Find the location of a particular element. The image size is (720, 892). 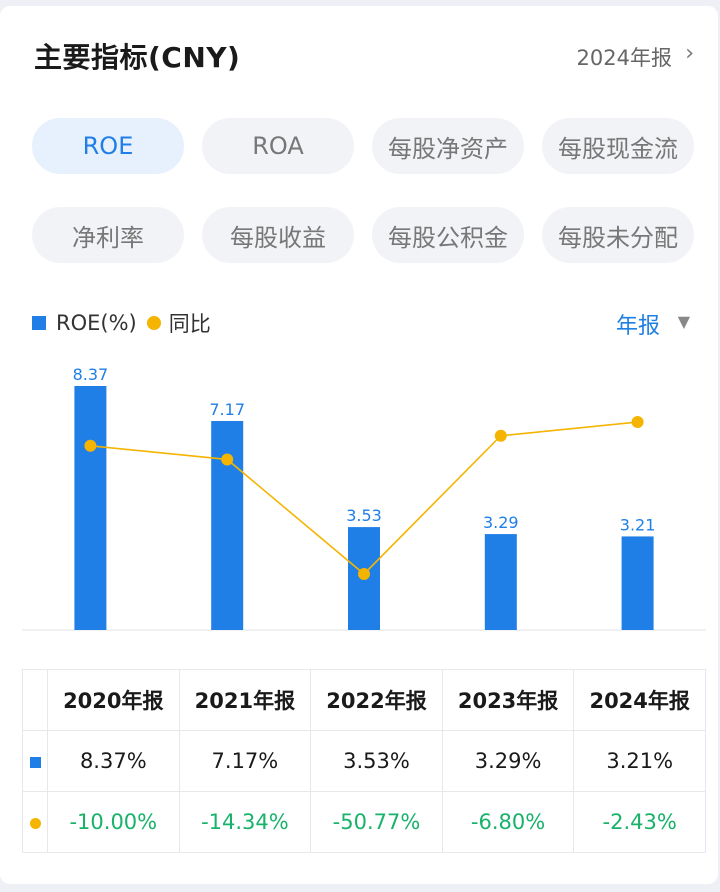

yoy-cell: -2.43% is located at coordinates (639, 822).